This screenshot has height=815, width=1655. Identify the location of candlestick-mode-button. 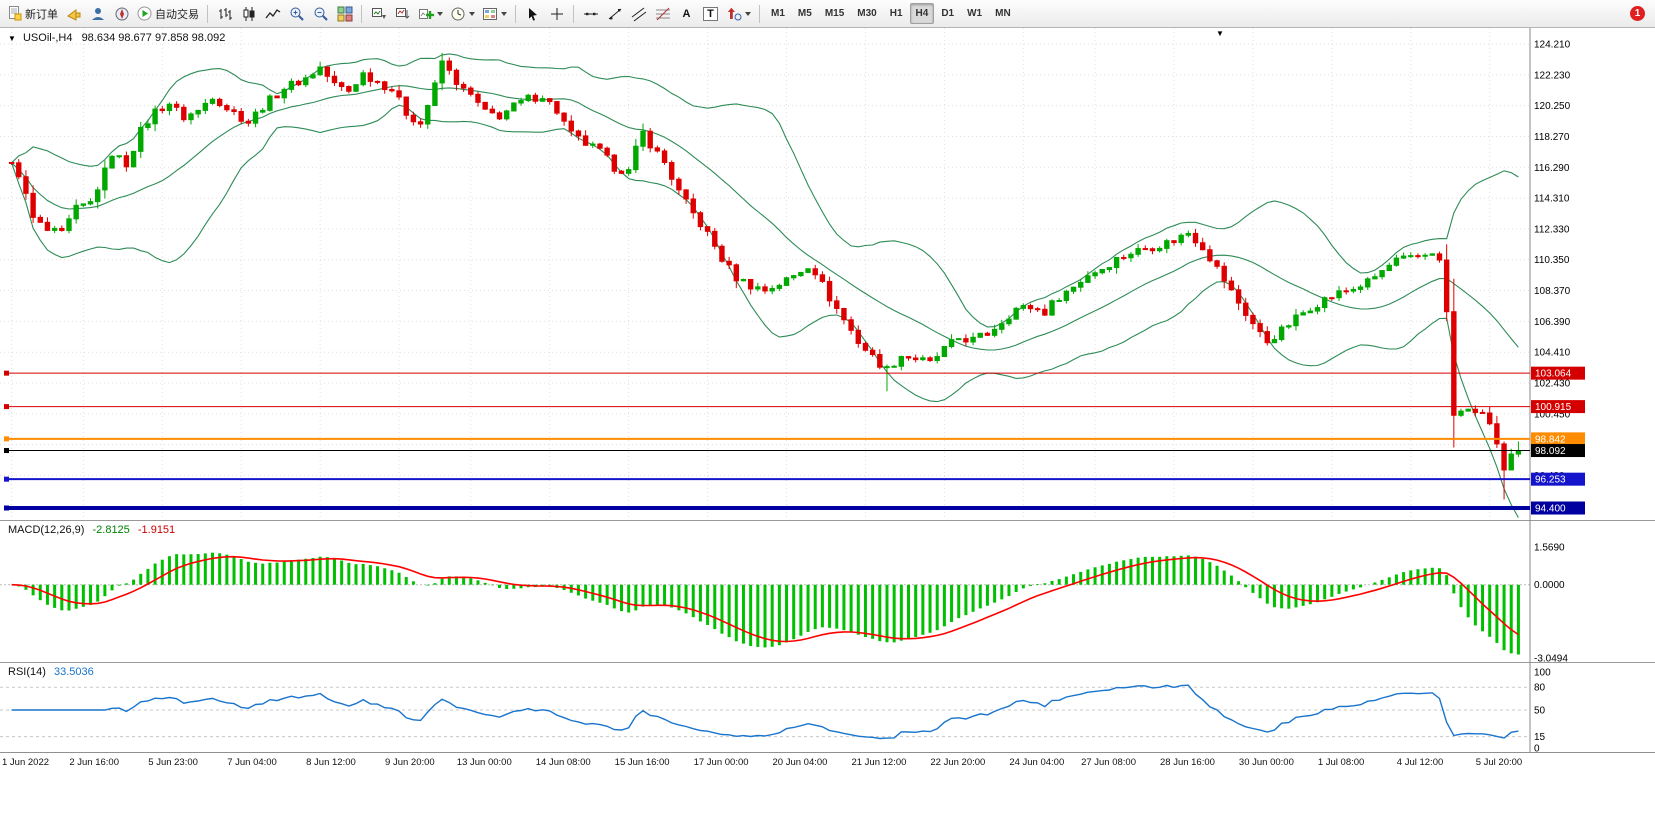
(248, 13).